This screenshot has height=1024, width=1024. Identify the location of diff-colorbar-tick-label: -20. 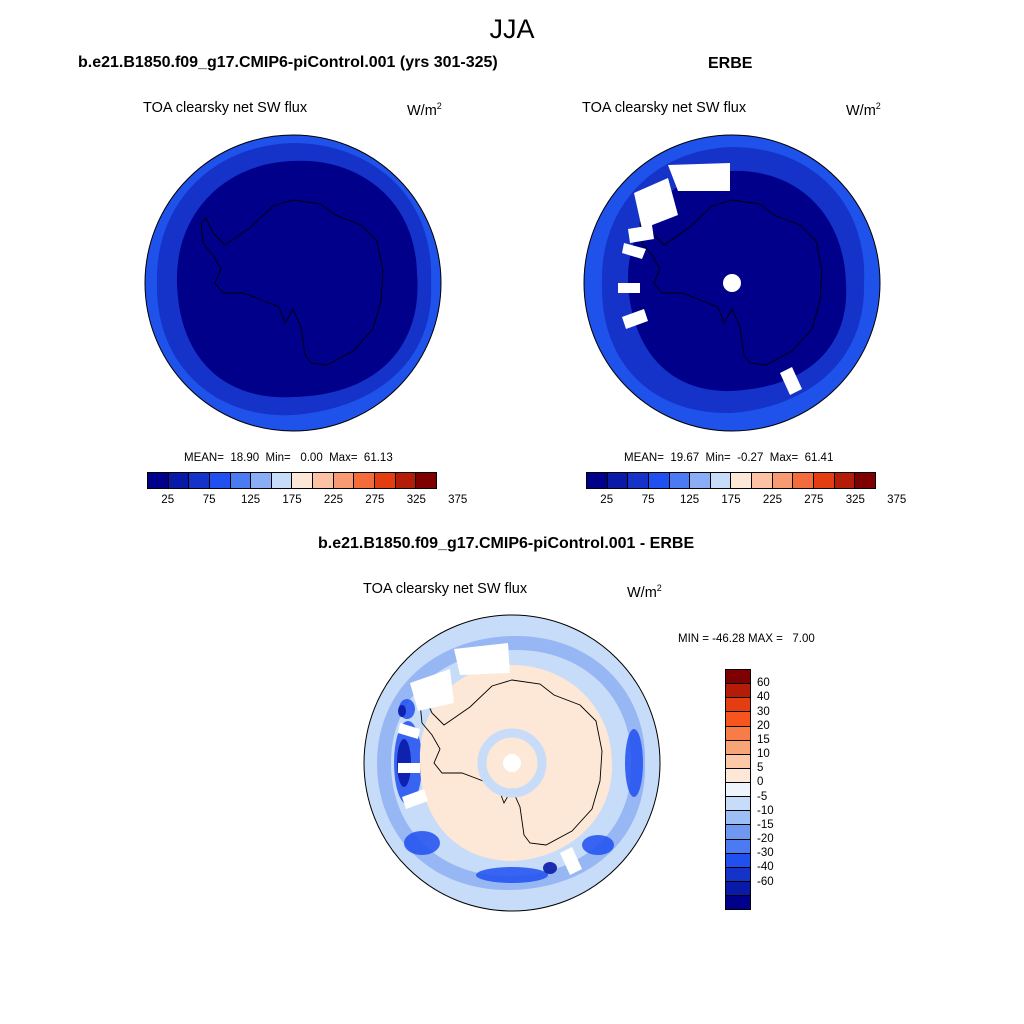
(765, 839).